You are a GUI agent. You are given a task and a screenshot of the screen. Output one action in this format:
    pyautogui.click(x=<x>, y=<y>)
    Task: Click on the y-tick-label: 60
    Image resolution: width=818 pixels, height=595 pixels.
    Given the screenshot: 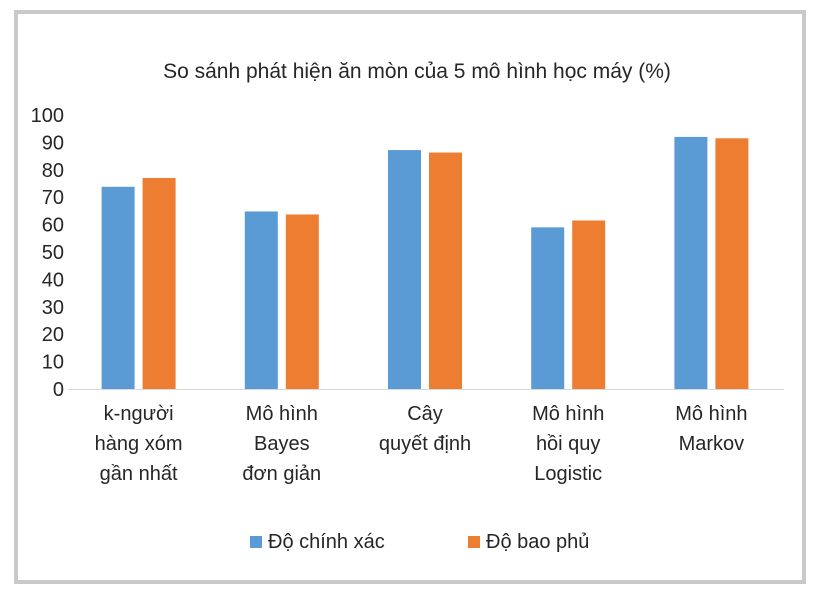 What is the action you would take?
    pyautogui.click(x=53, y=226)
    